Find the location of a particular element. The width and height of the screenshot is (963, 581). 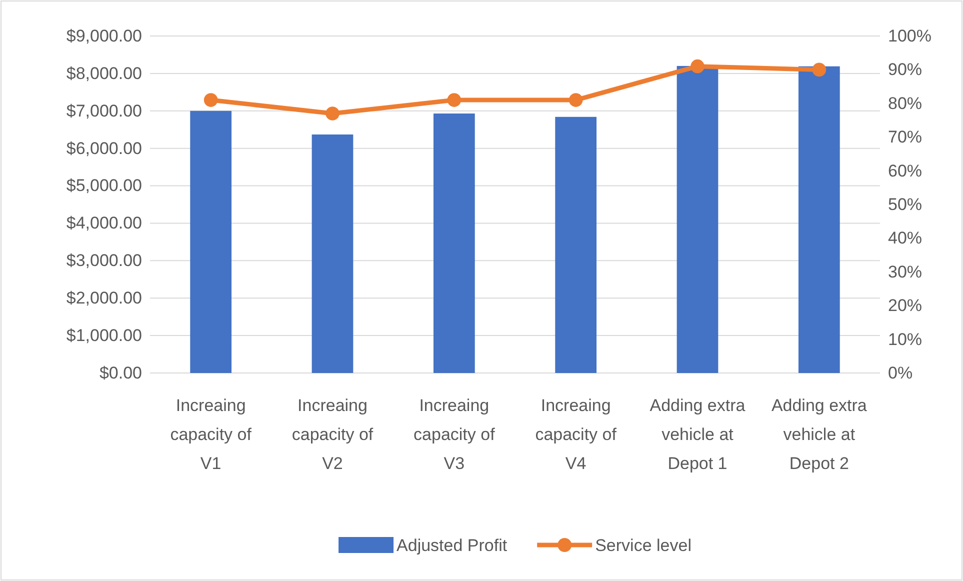

x-tick-label: Increaing capacity of V4 is located at coordinates (576, 434).